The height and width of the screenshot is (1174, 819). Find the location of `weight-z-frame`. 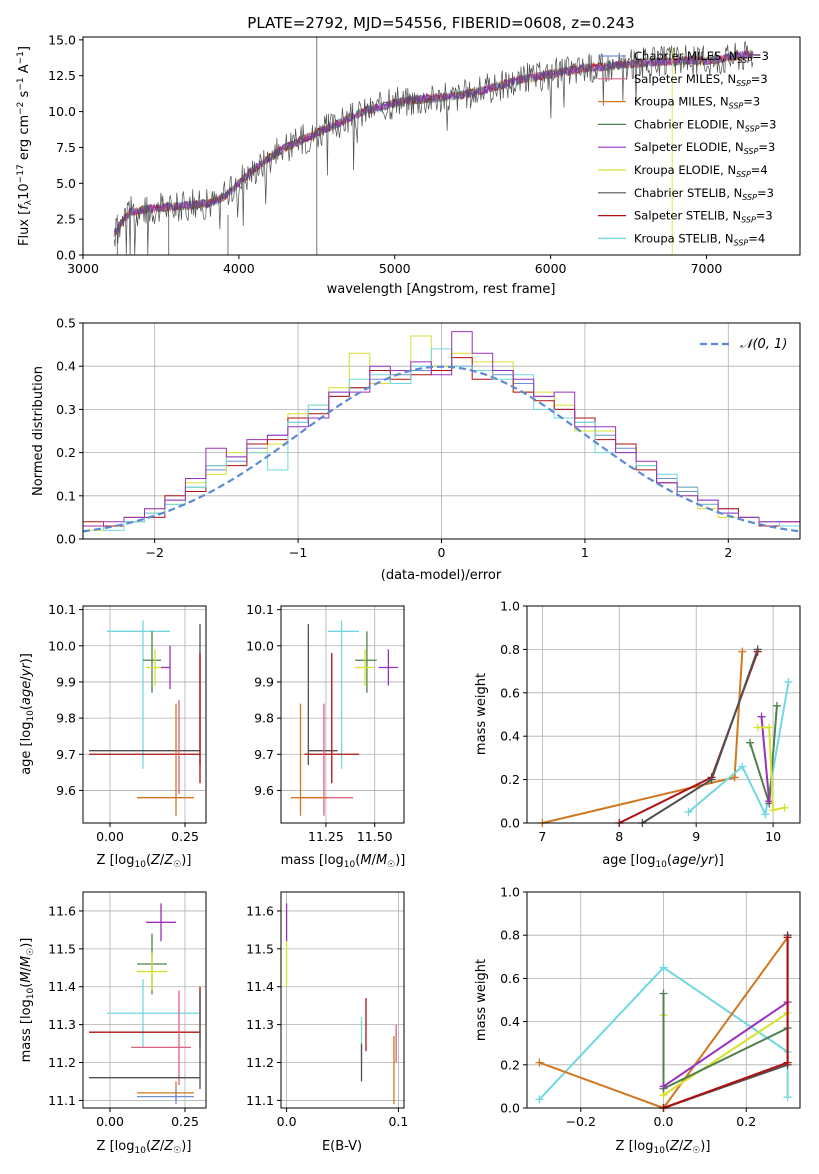

weight-z-frame is located at coordinates (663, 1000).